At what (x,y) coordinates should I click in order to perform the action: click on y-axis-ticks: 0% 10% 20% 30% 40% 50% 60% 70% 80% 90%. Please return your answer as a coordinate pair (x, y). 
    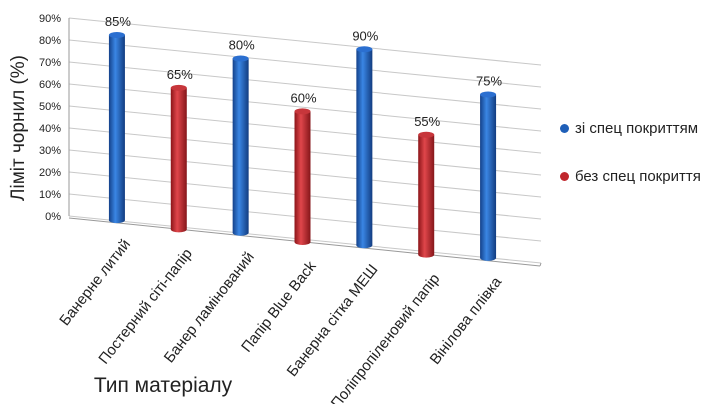
    Looking at the image, I should click on (50, 118).